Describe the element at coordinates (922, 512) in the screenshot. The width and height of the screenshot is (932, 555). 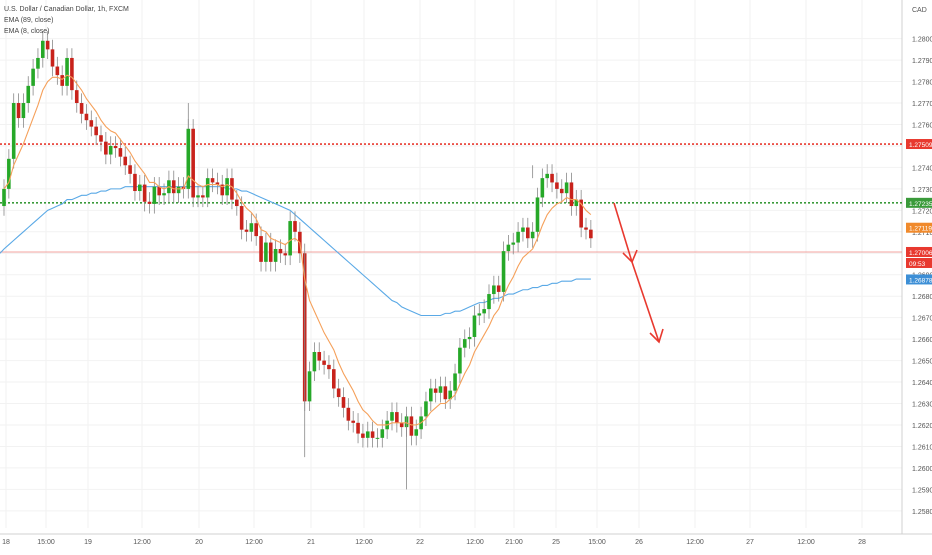
I see `y-tick-label: 1.25800` at that location.